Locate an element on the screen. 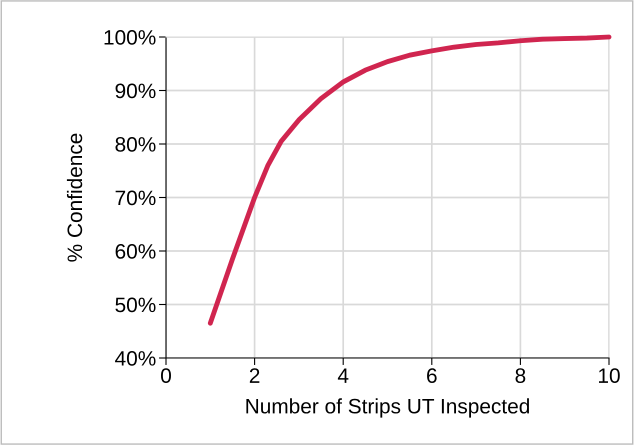 Image resolution: width=634 pixels, height=445 pixels. y-axis-title: % Confidence is located at coordinates (74, 198).